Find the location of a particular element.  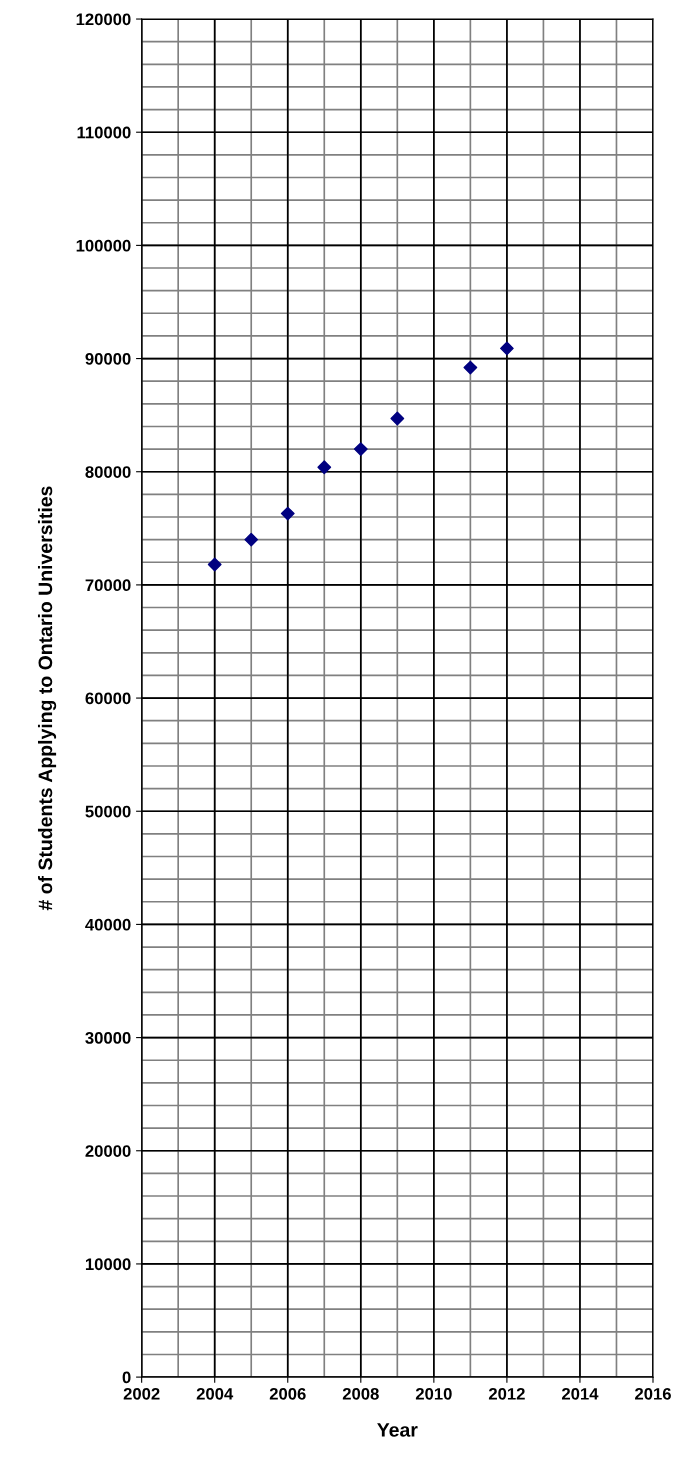

x-tick-label: 2008 is located at coordinates (360, 1393).